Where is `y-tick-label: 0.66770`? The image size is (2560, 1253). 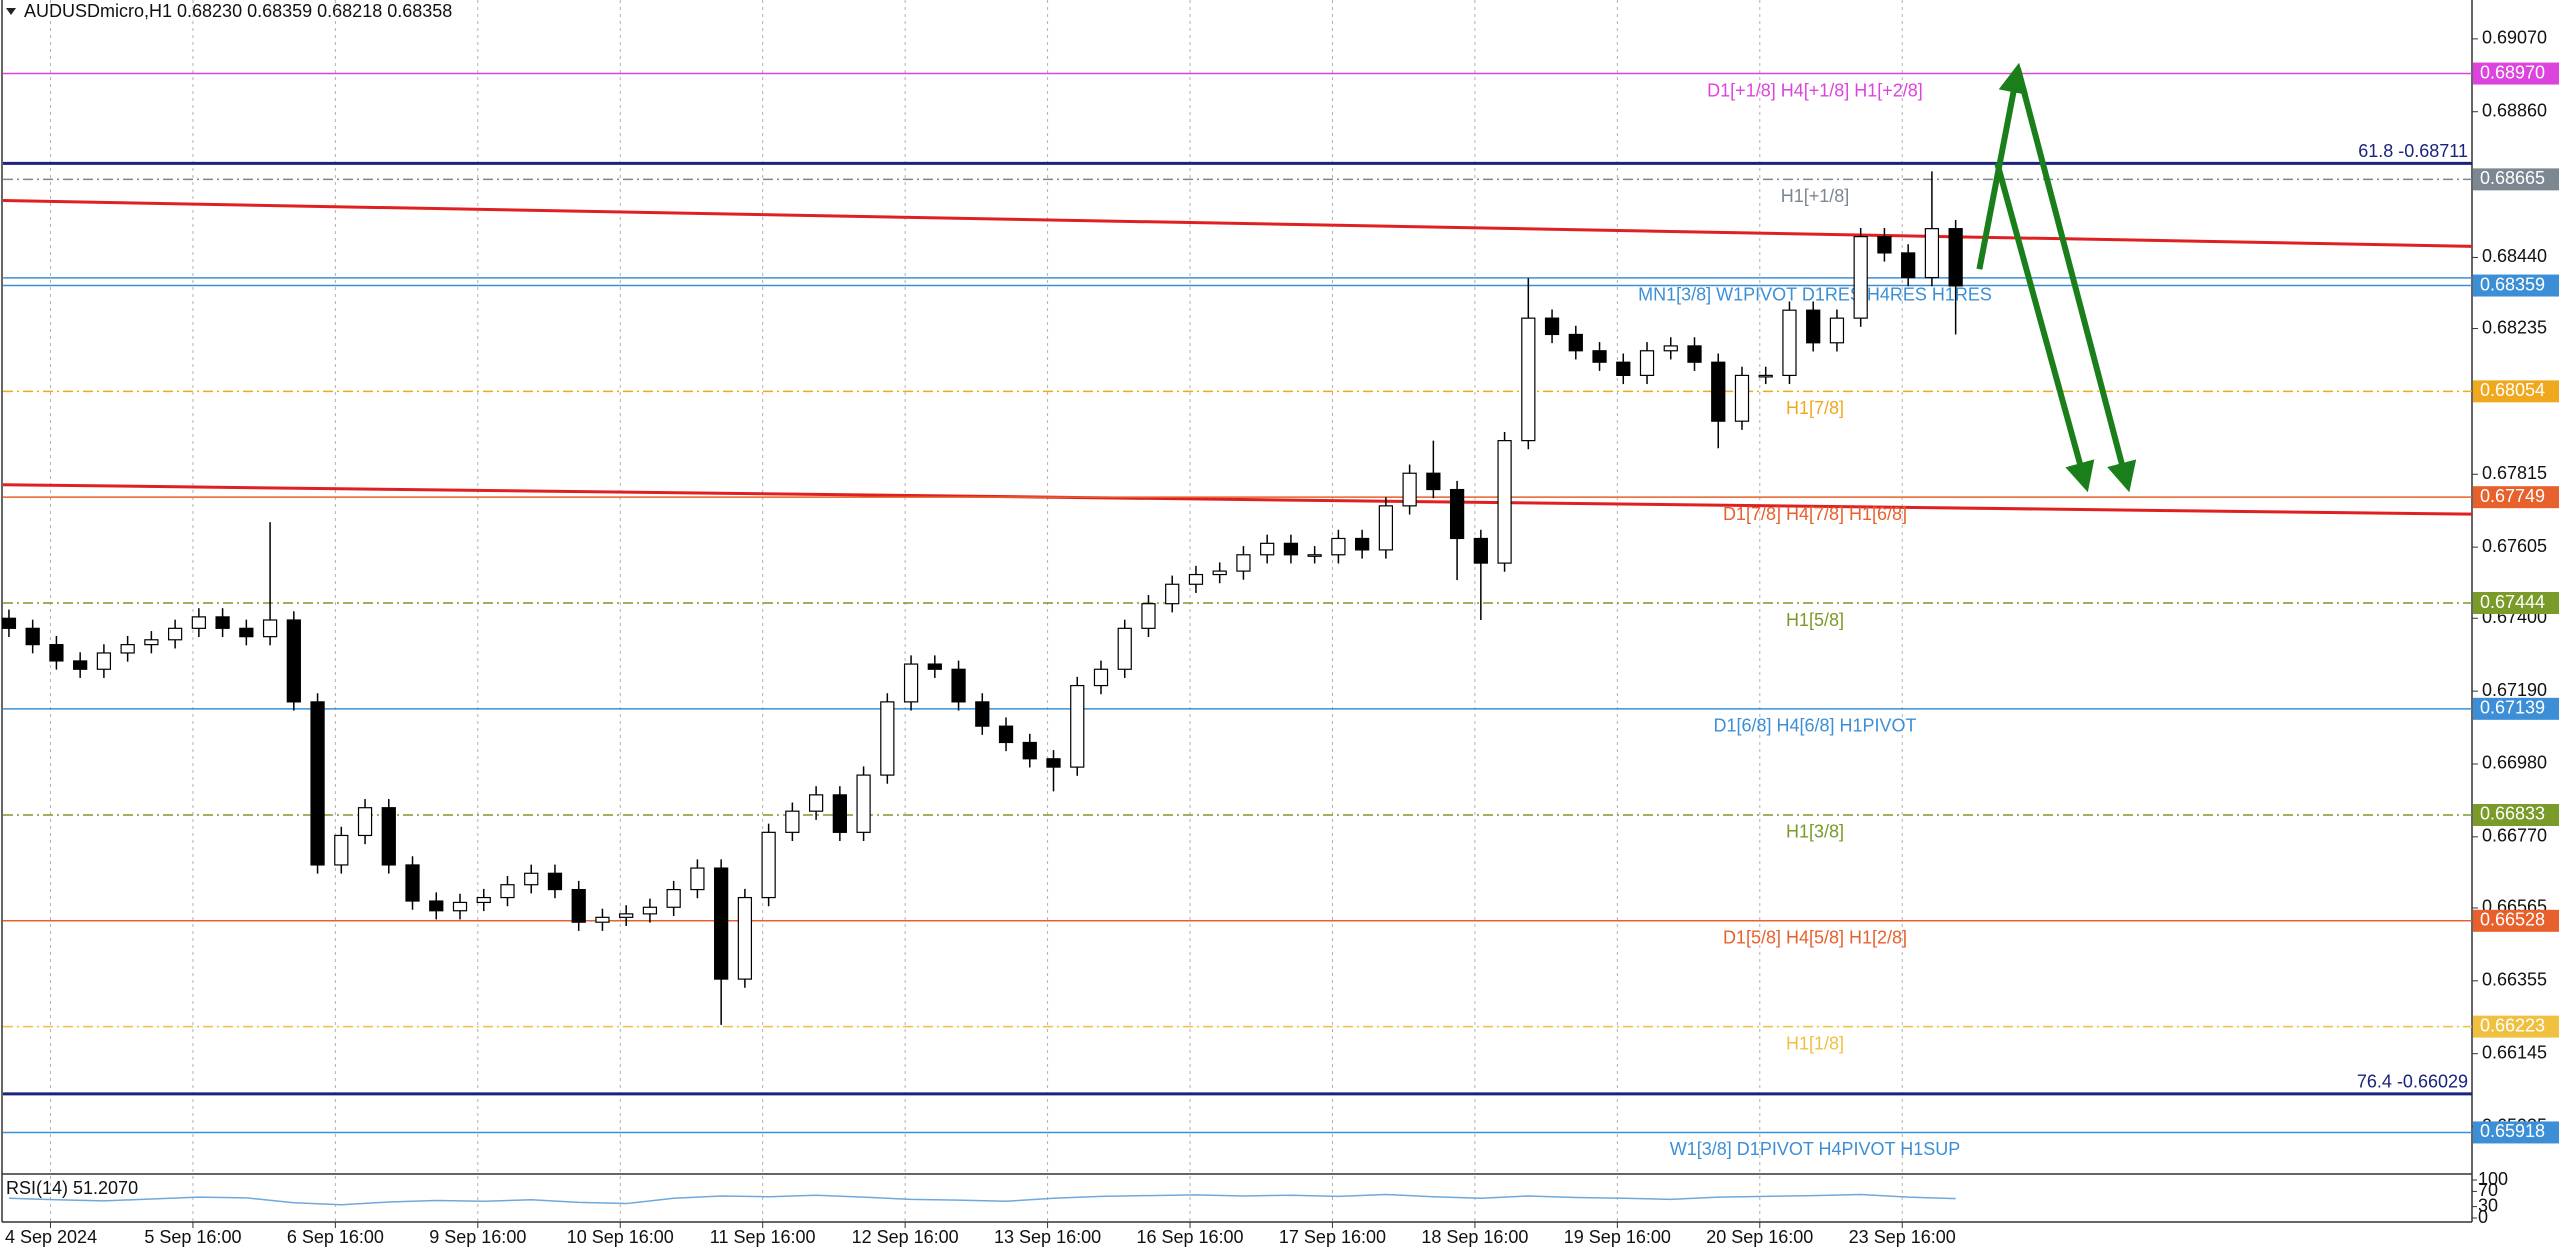 y-tick-label: 0.66770 is located at coordinates (2514, 836).